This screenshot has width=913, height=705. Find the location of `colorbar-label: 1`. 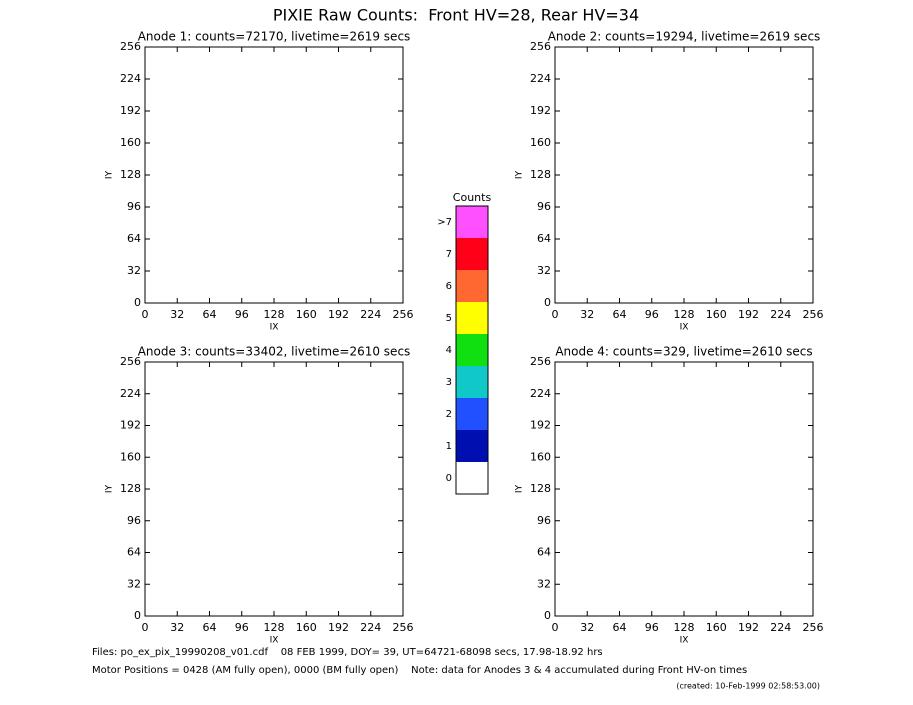

colorbar-label: 1 is located at coordinates (449, 446).